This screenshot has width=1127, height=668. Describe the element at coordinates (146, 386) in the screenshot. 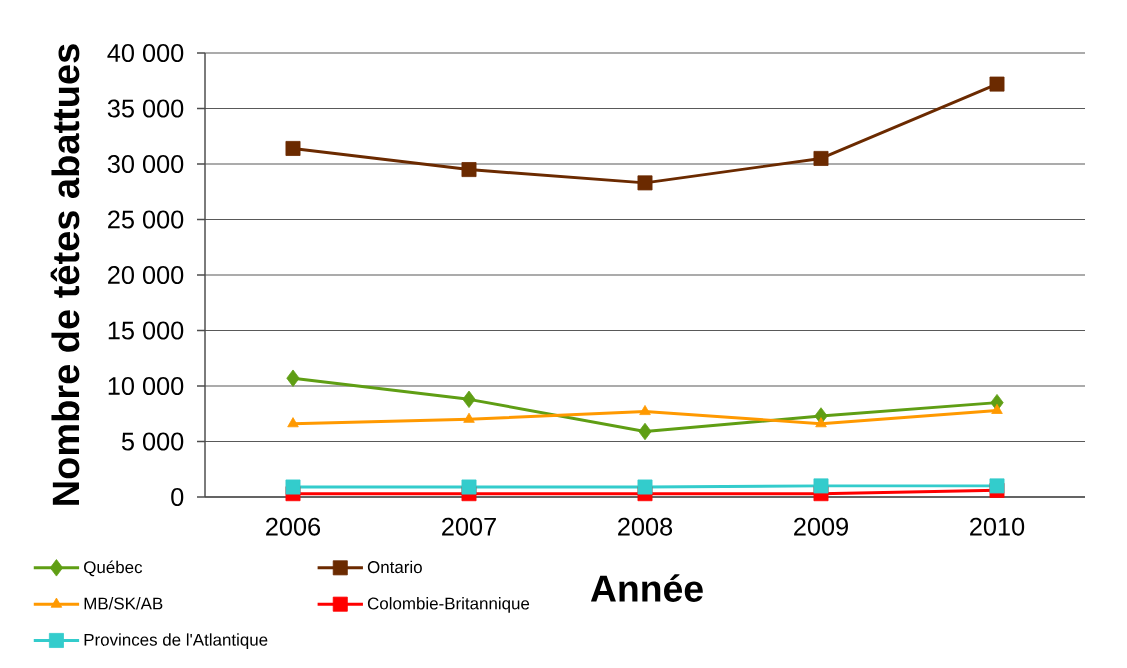

I see `y-tick-label: 10 000` at that location.